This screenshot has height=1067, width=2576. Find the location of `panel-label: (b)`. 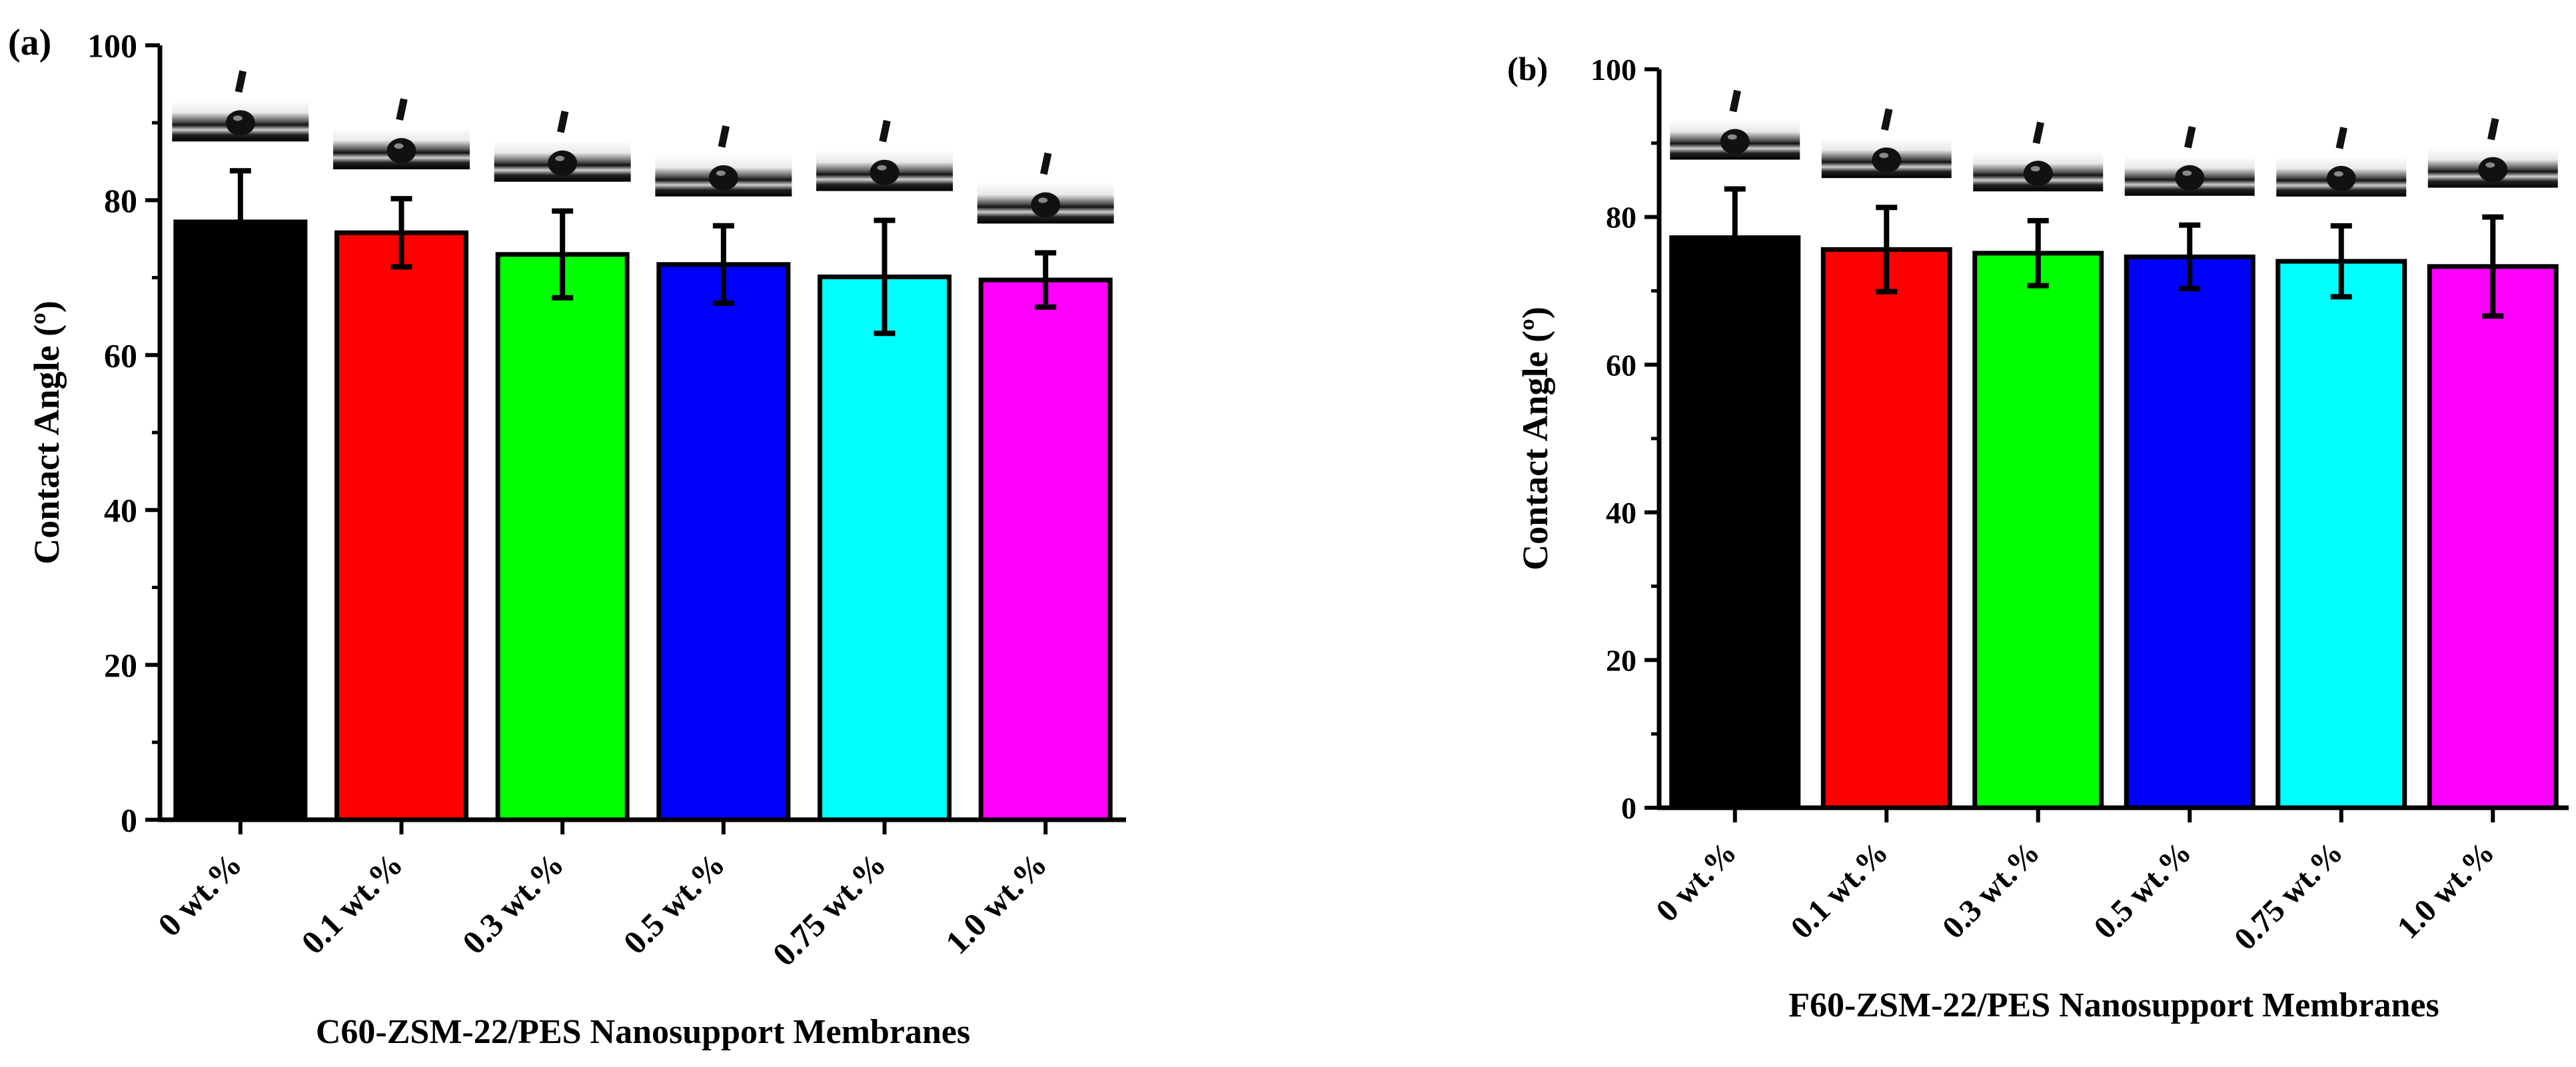

panel-label: (b) is located at coordinates (1528, 68).